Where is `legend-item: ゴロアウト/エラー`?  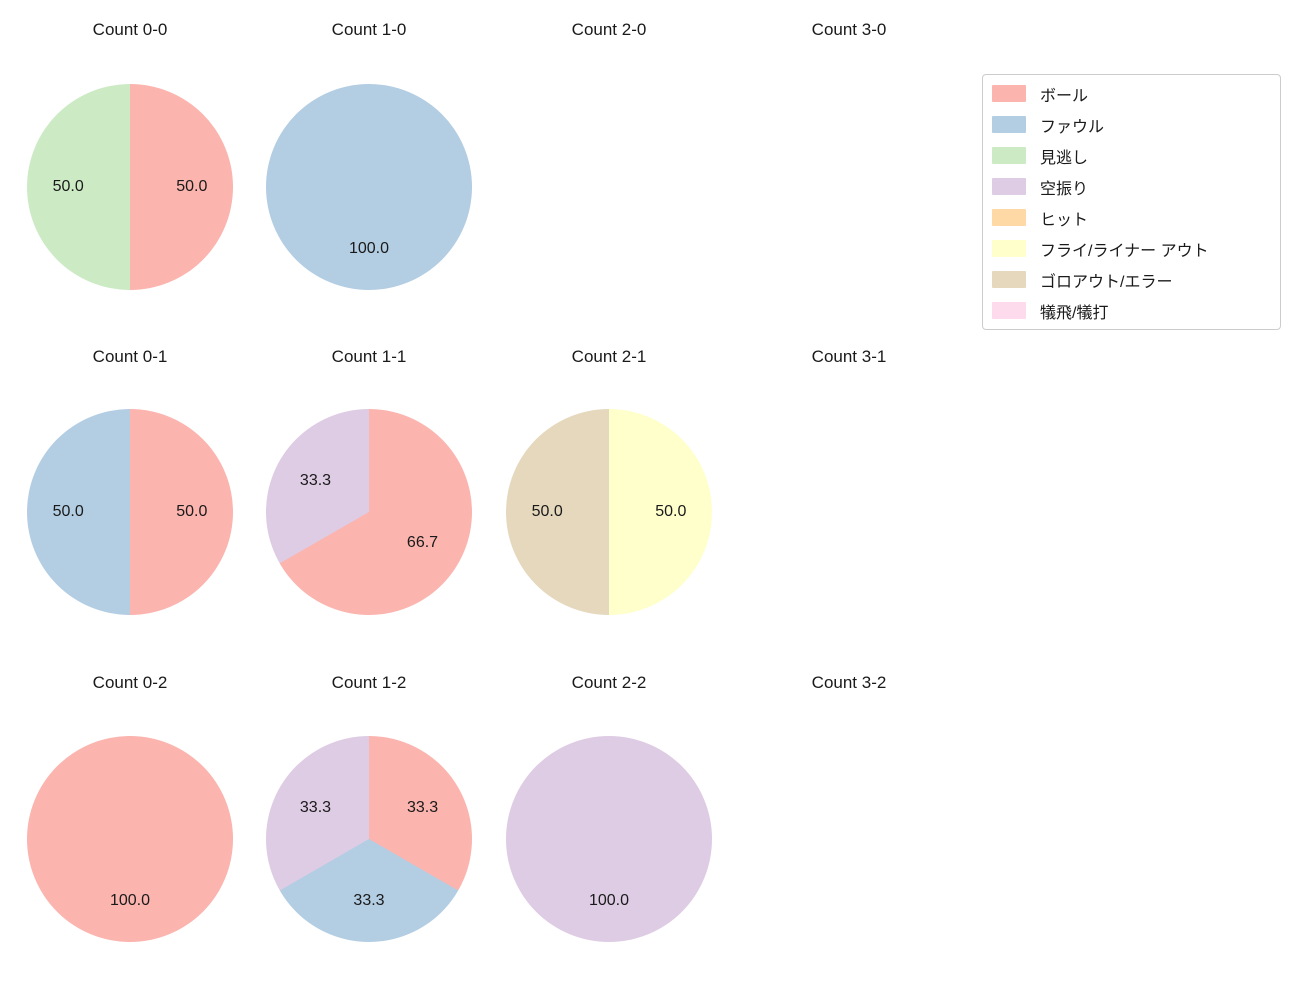
legend-item: ゴロアウト/エラー is located at coordinates (1131, 279).